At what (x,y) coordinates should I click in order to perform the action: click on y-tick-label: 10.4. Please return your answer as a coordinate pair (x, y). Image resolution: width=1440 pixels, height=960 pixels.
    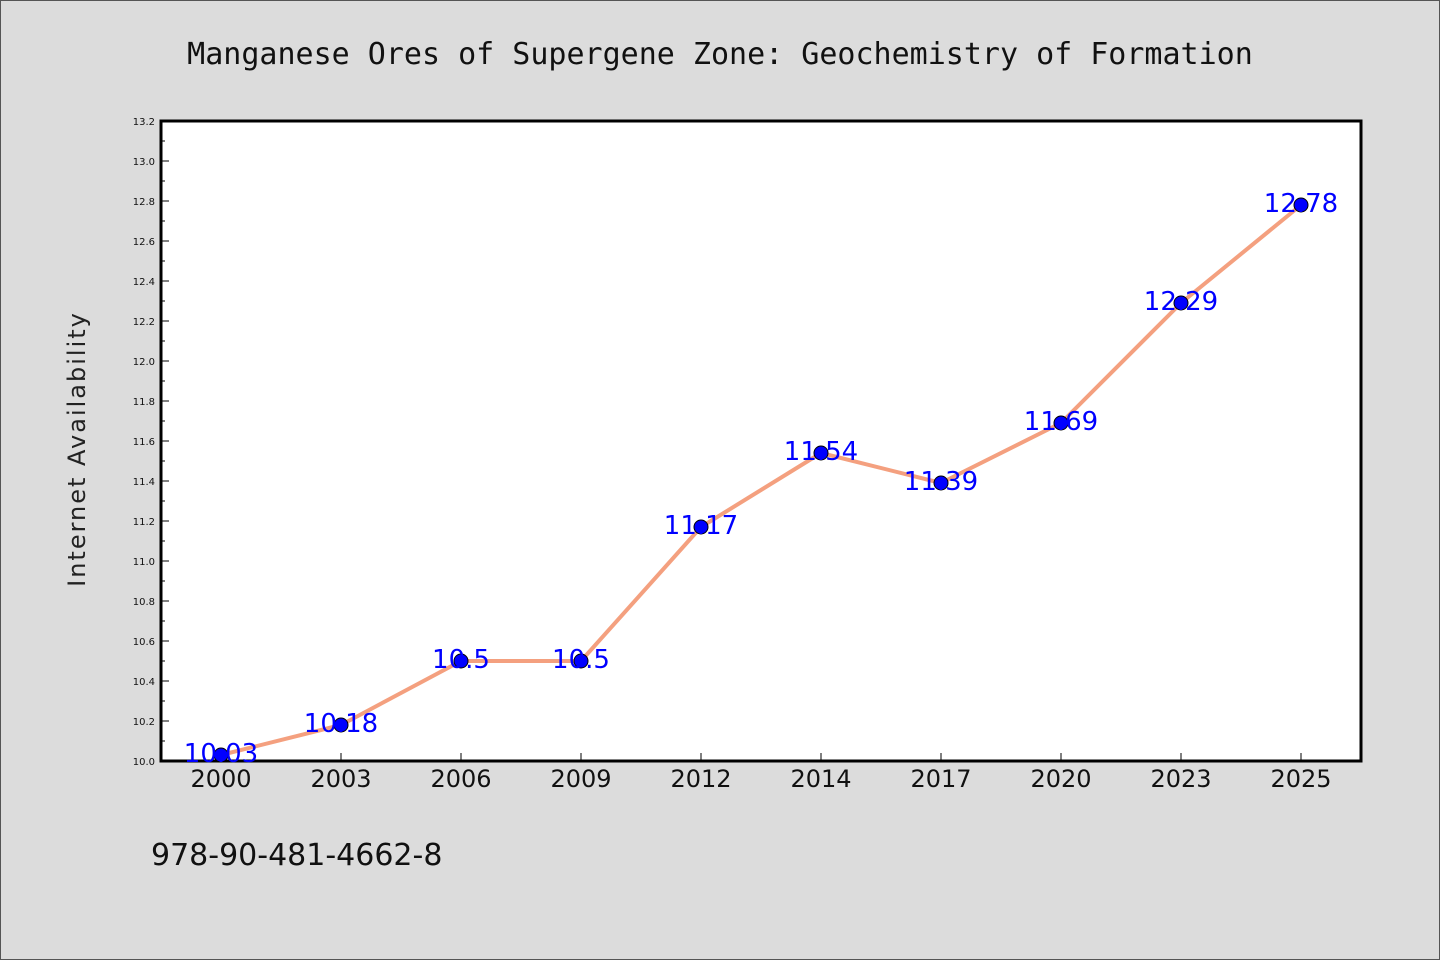
    Looking at the image, I should click on (144, 682).